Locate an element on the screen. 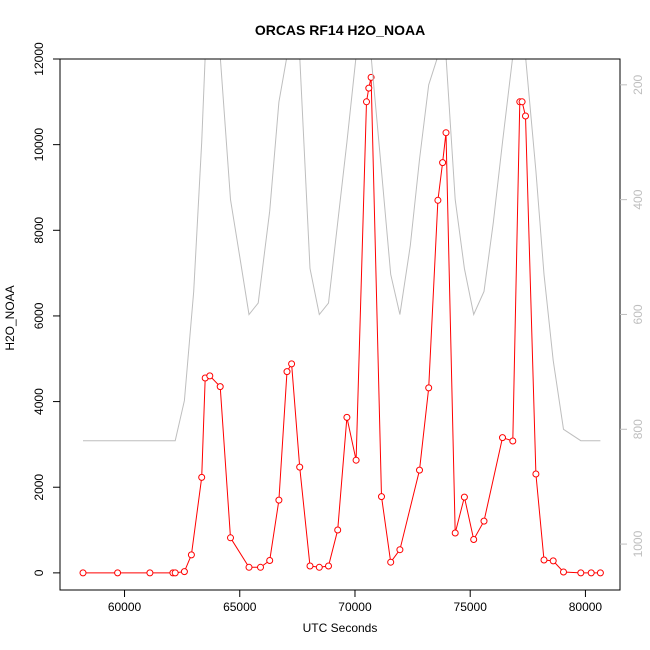 The width and height of the screenshot is (650, 650). y2-tick-label: 800 is located at coordinates (638, 429).